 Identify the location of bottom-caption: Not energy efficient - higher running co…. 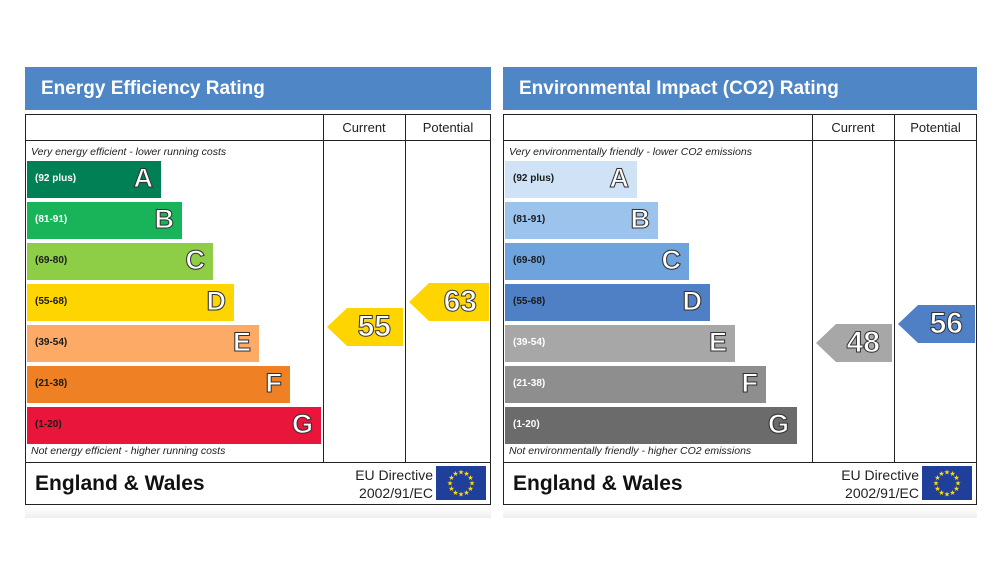
(128, 451).